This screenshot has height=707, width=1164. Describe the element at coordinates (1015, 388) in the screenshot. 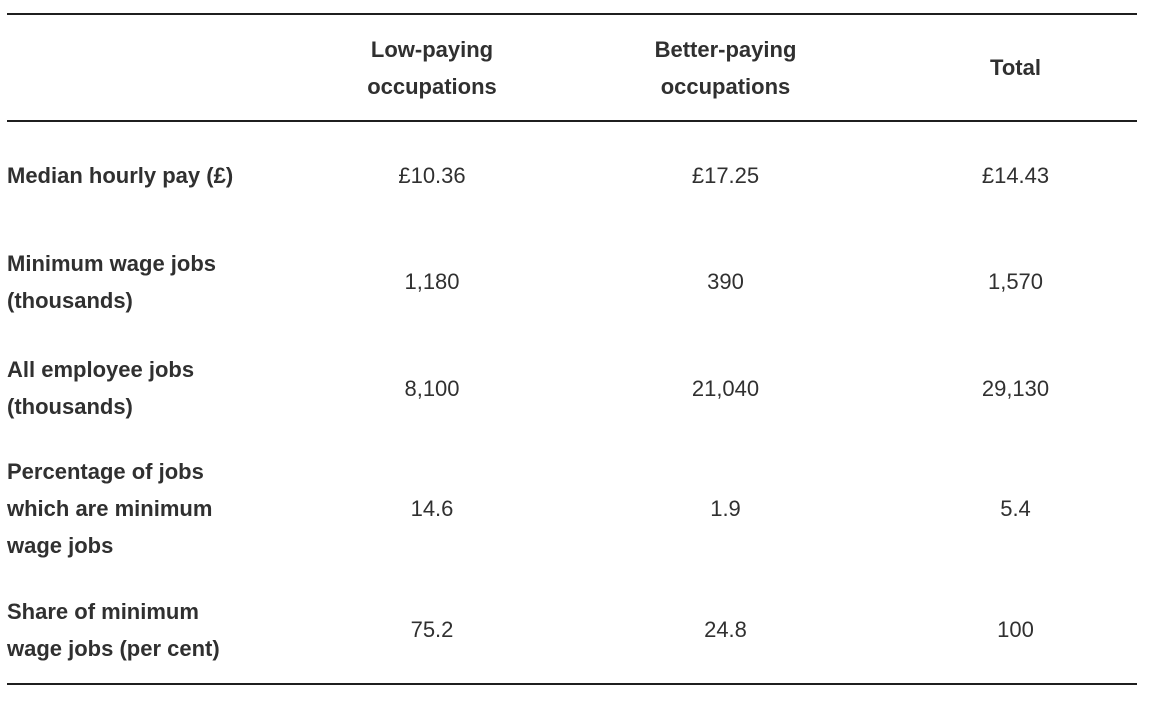

I see `cell-all-employee-jobs-total: 29,130` at that location.